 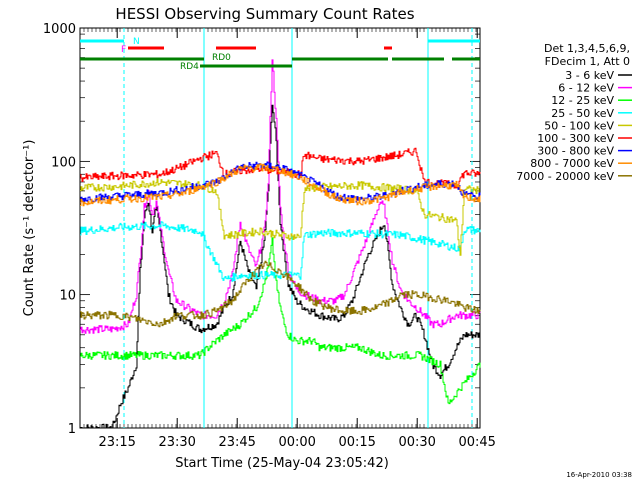 I want to click on state-bar-label: RD0, so click(x=221, y=58).